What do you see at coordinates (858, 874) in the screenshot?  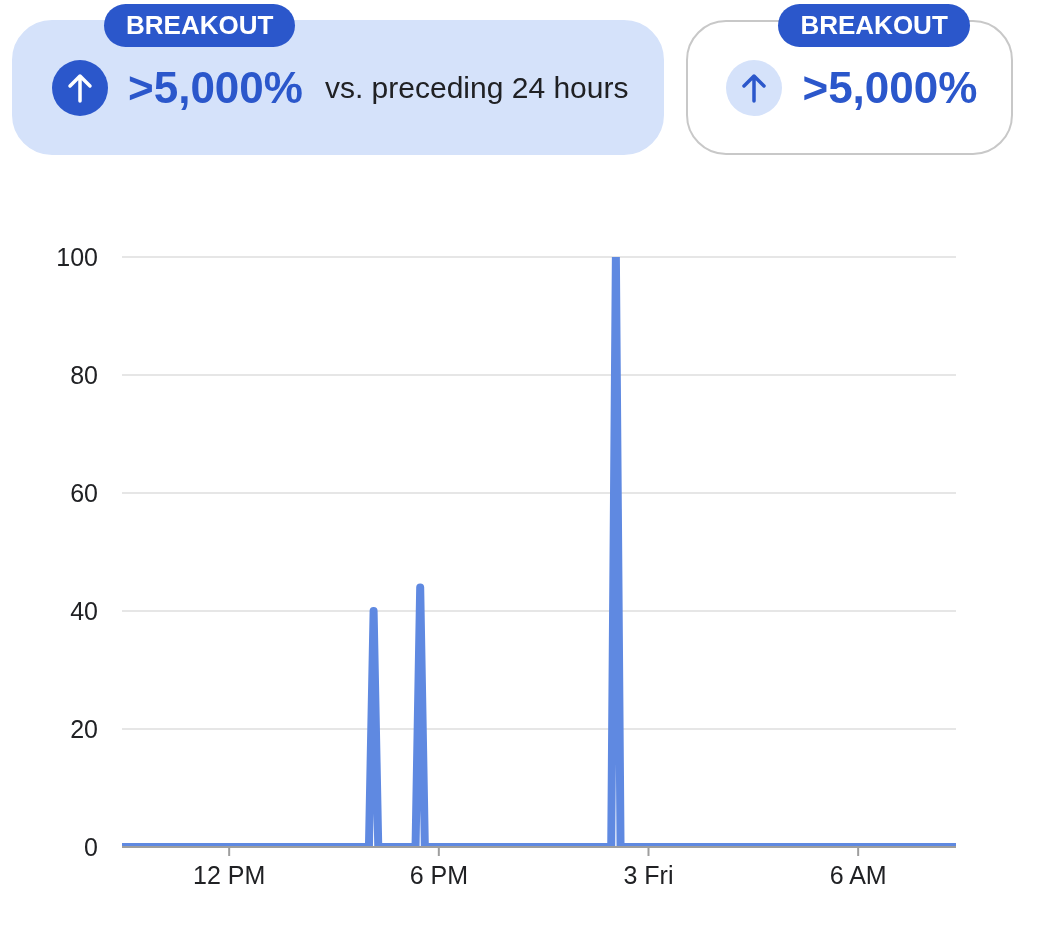 I see `x-tick-label: 6 AM` at bounding box center [858, 874].